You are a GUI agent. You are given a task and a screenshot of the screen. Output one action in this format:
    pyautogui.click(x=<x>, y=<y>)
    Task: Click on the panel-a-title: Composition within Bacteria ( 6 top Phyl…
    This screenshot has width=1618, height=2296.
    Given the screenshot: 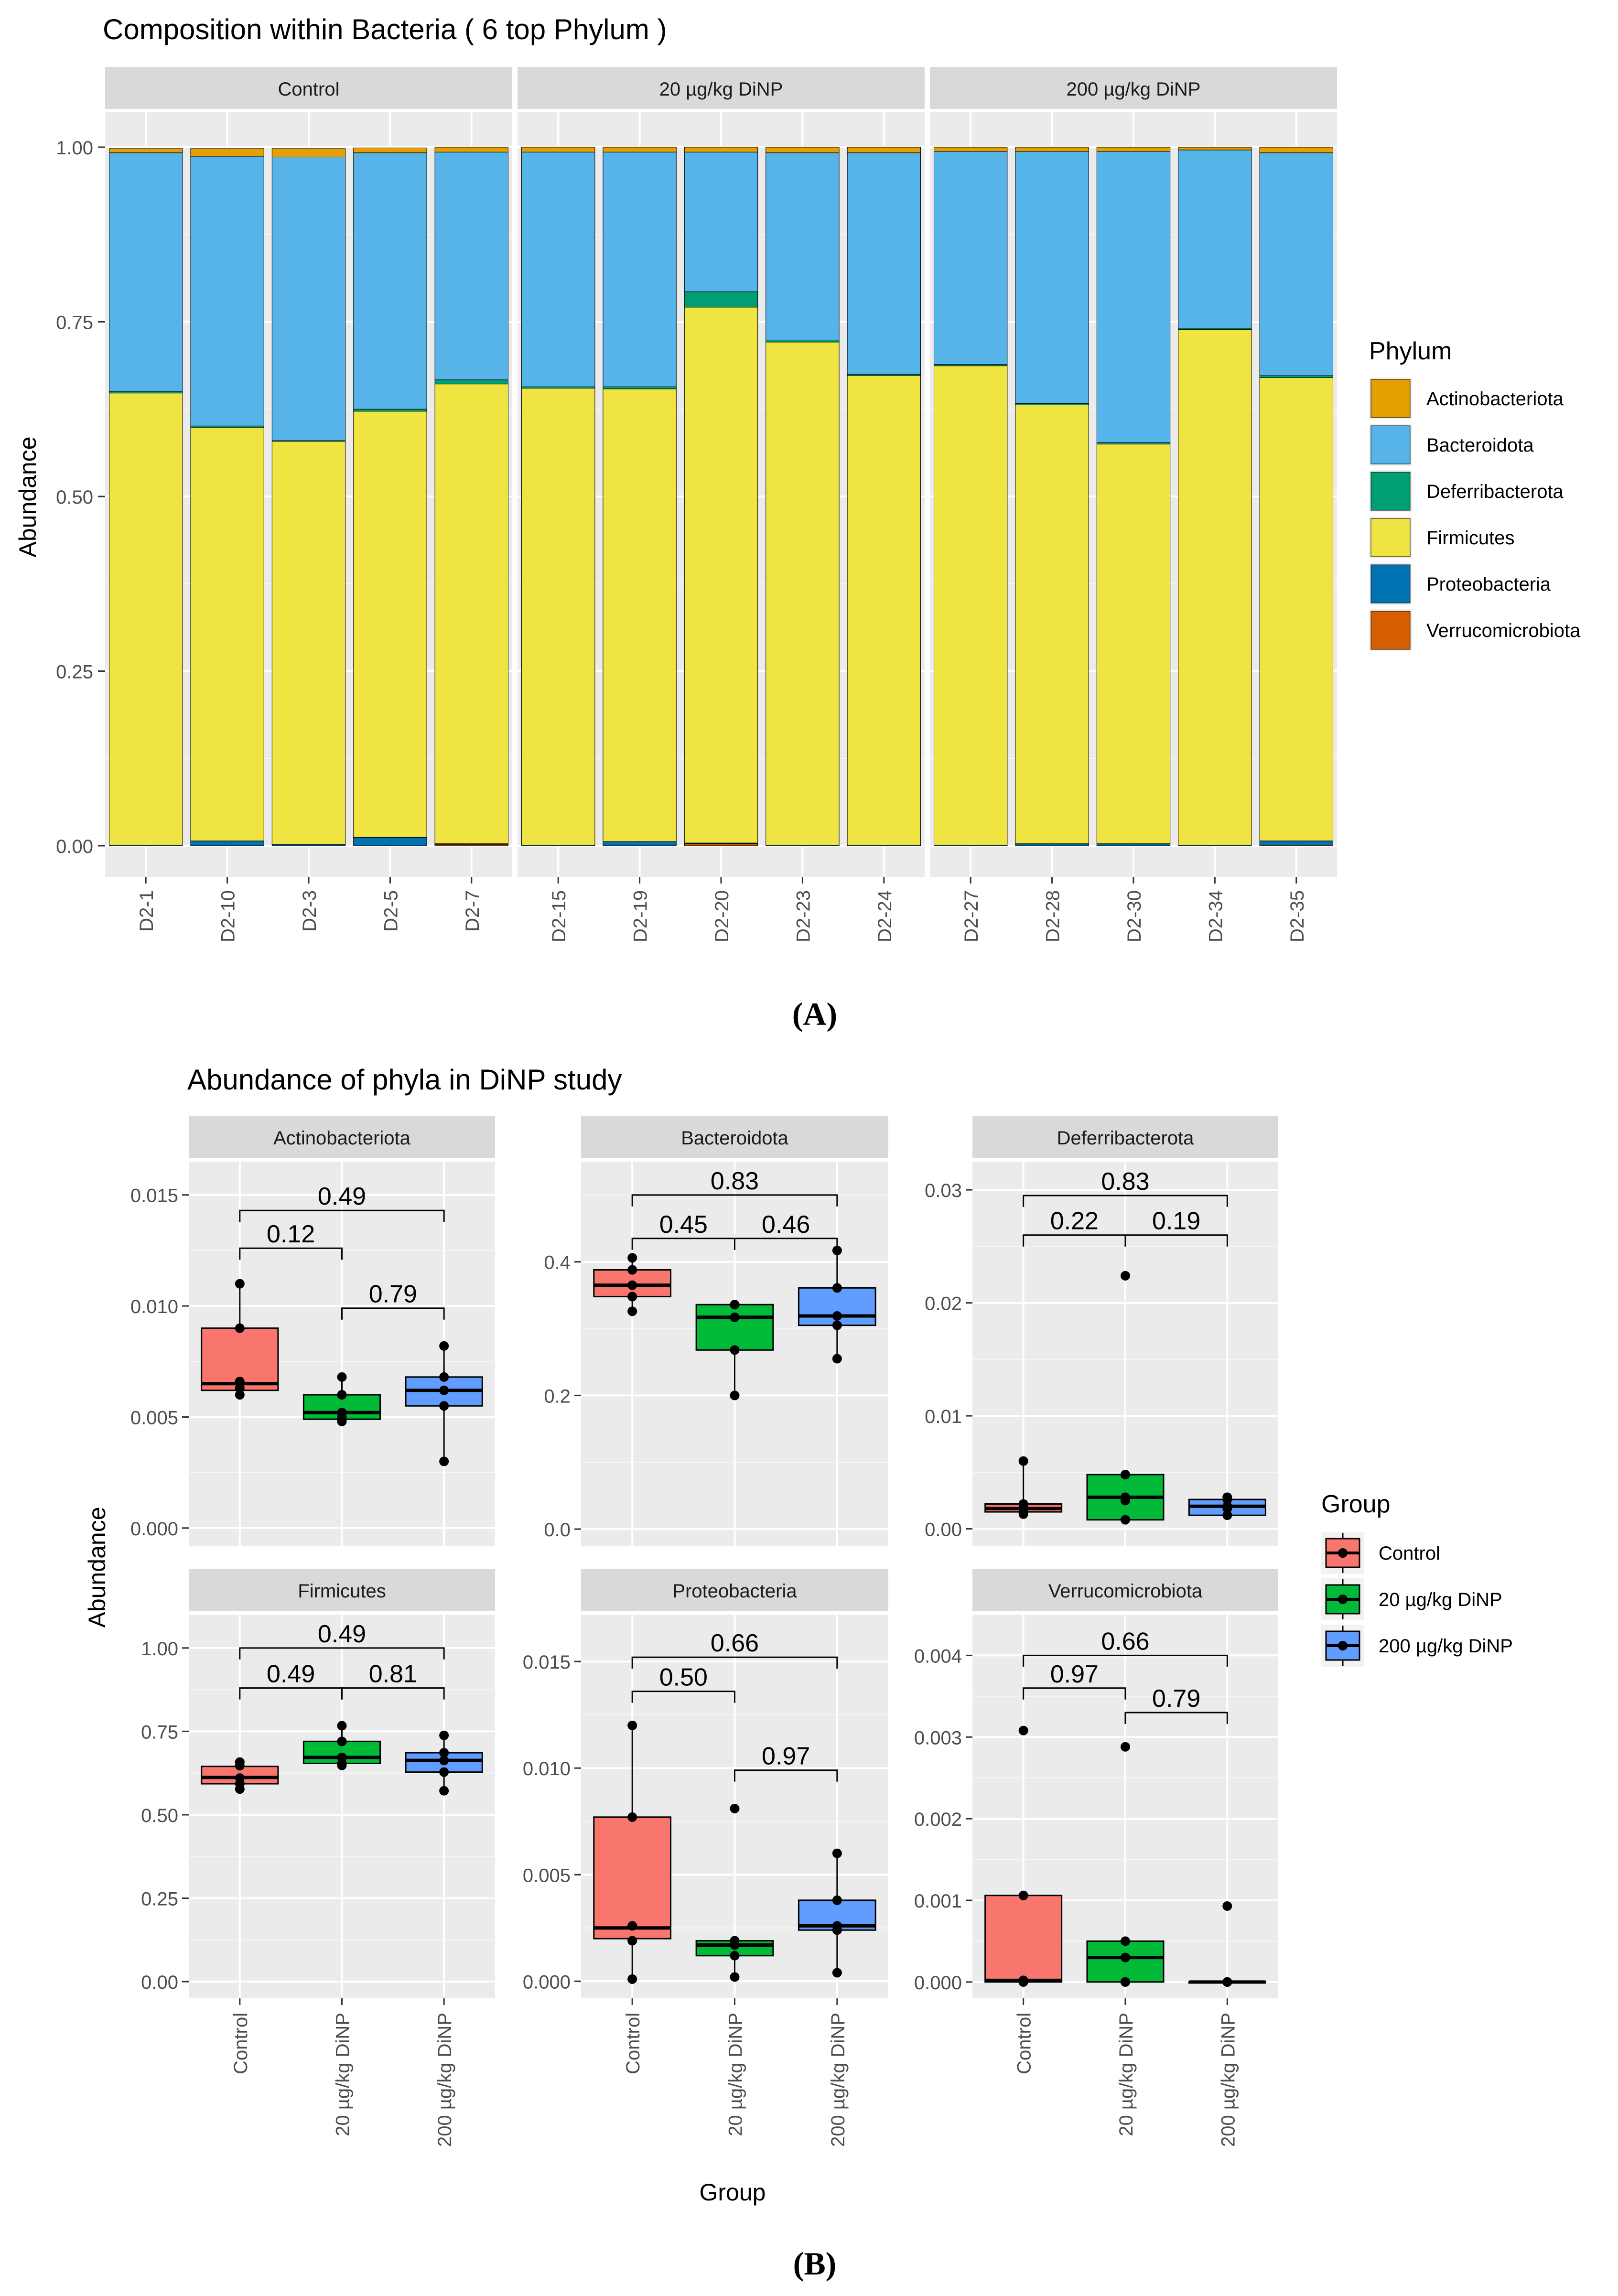 What is the action you would take?
    pyautogui.click(x=385, y=29)
    